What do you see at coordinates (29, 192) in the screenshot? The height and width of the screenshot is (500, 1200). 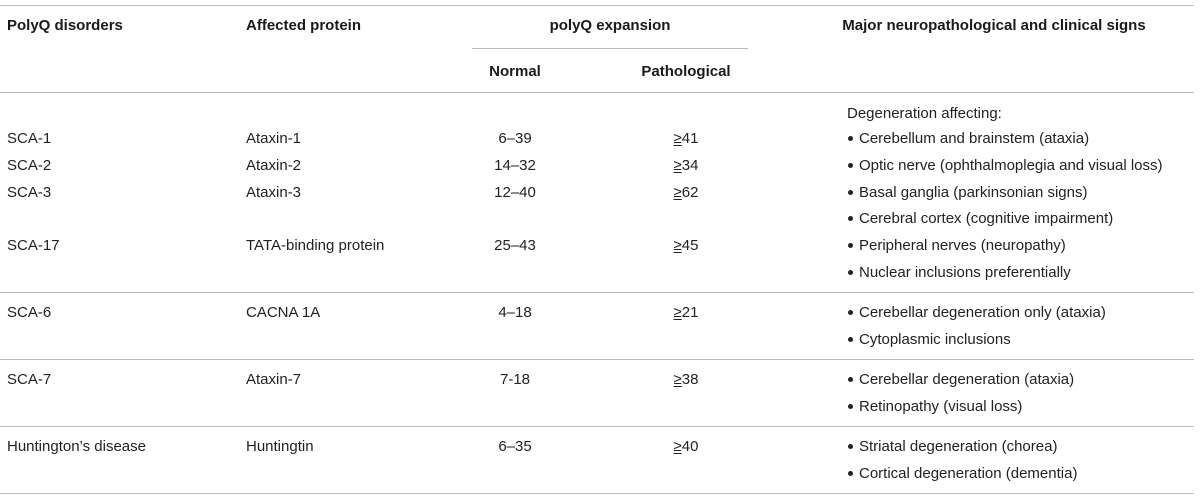 I see `disorder-cell: SCA-3` at bounding box center [29, 192].